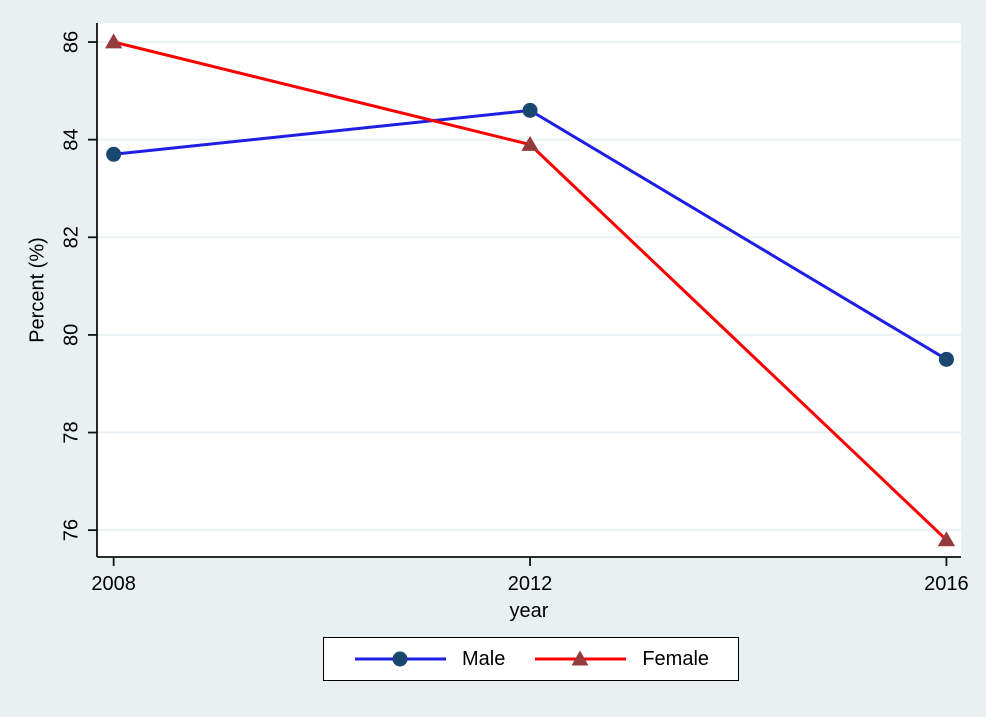  What do you see at coordinates (530, 110) in the screenshot?
I see `marker-male-2012` at bounding box center [530, 110].